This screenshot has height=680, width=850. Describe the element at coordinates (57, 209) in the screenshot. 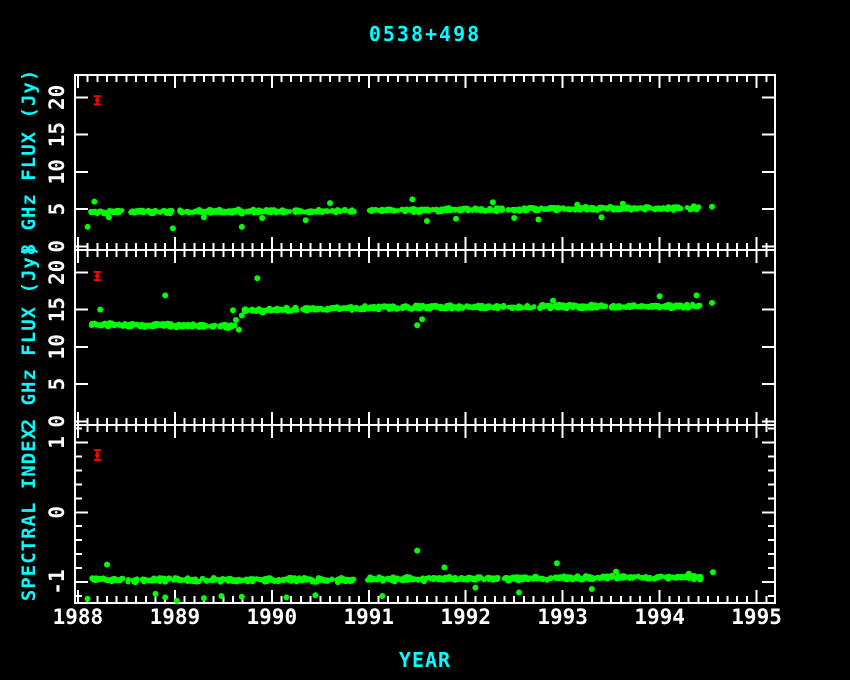

I see `y-tick-label: 5` at that location.